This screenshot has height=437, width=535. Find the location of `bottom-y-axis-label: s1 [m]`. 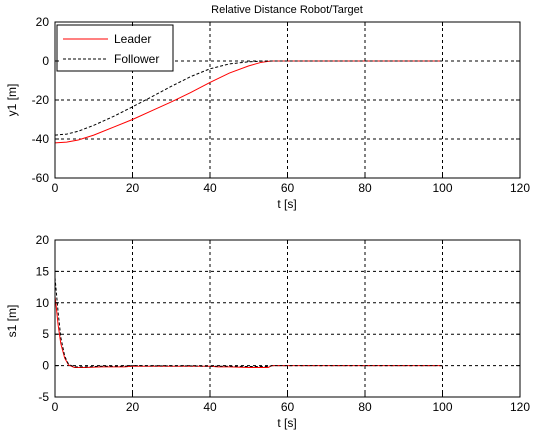

bottom-y-axis-label: s1 [m] is located at coordinates (12, 321).